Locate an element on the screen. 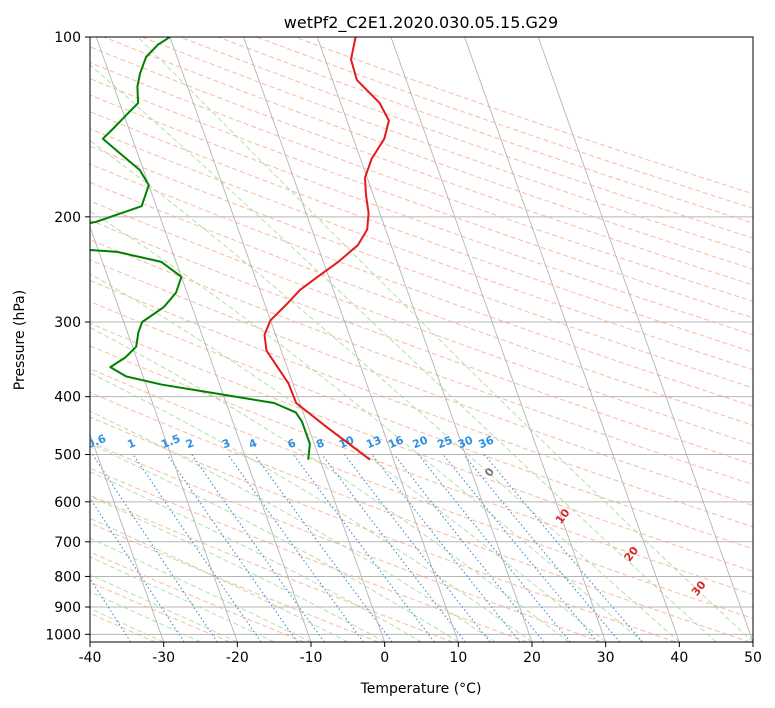 This screenshot has width=775, height=708. mixing-ratio-label: 2 is located at coordinates (190, 443).